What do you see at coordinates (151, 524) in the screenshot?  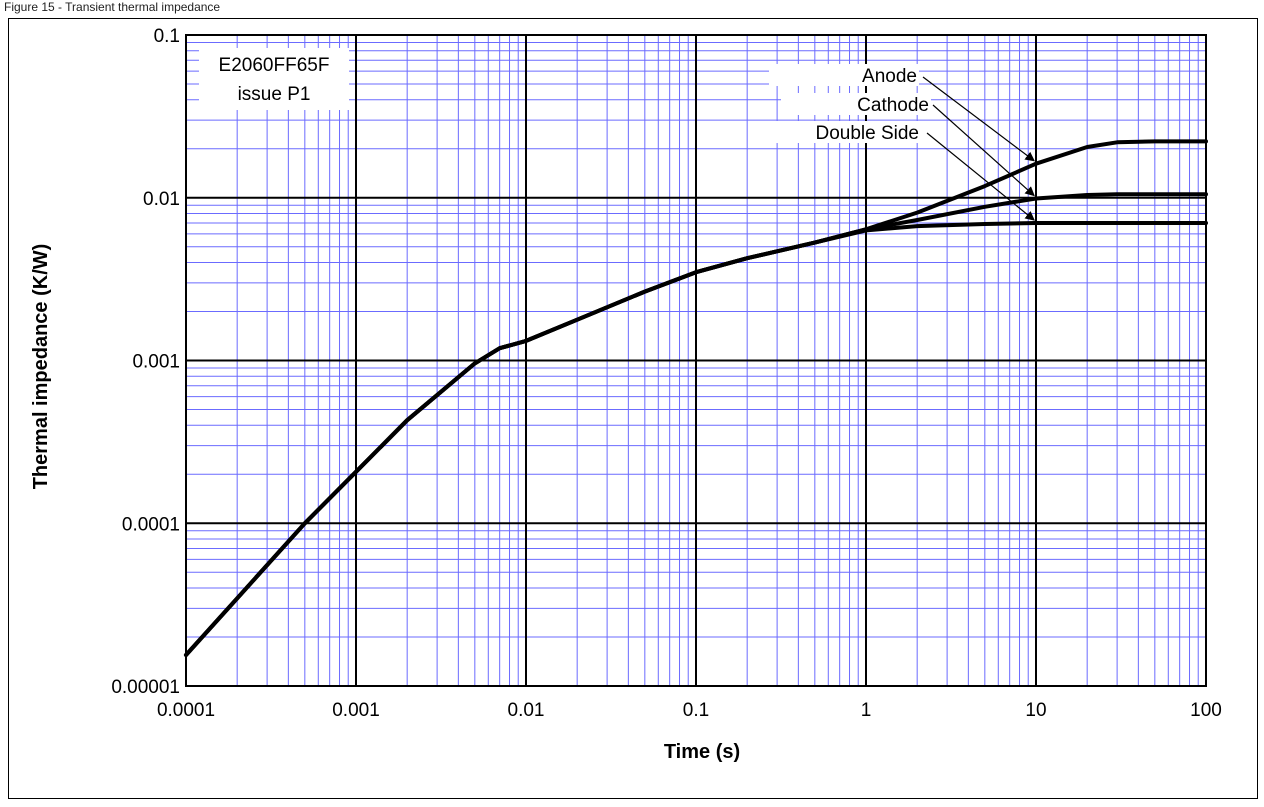 I see `y-tick-label: 0.0001` at bounding box center [151, 524].